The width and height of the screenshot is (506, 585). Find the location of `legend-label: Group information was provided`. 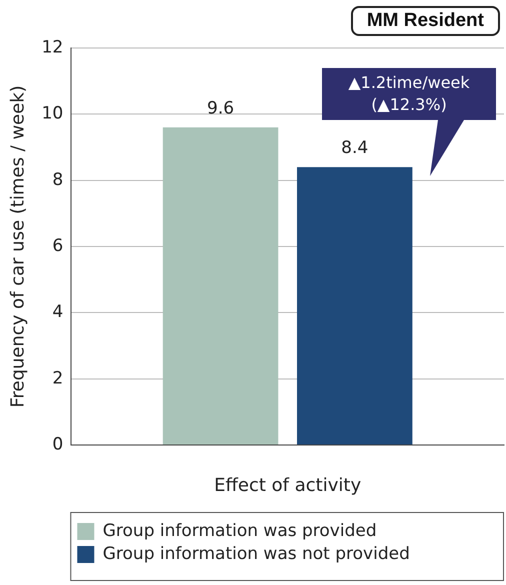

legend-label: Group information was provided is located at coordinates (239, 530).